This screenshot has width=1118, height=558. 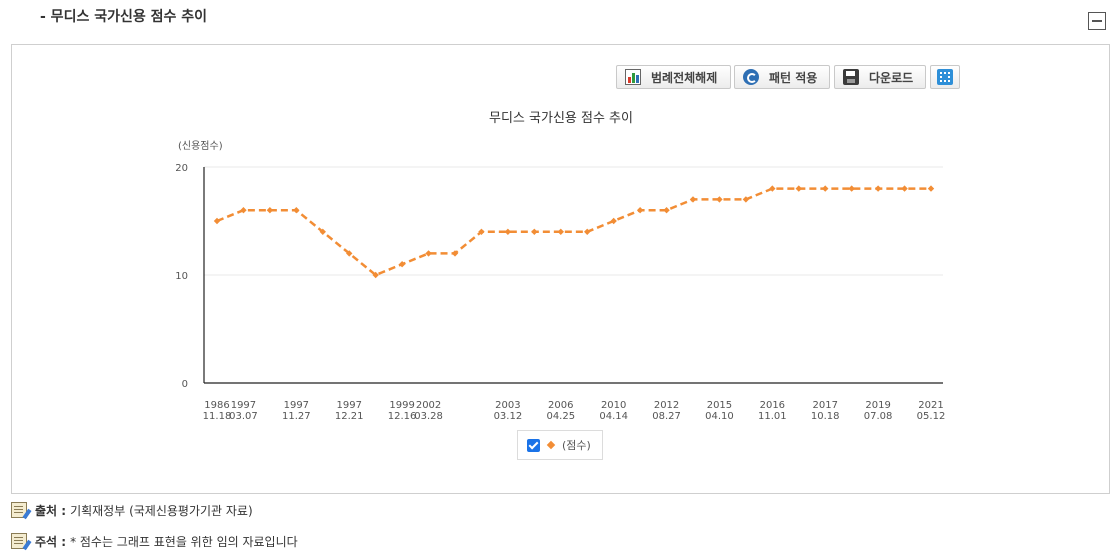 I want to click on x-tick-label: 2002 03.28, so click(x=428, y=411).